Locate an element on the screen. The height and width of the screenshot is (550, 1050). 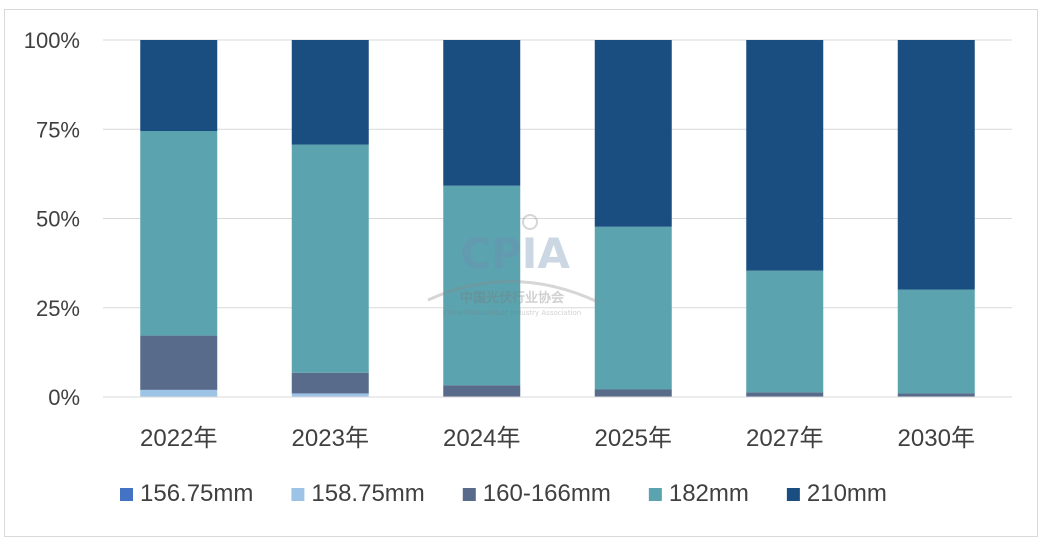
x-axis: 2022年 2023年 2024年 2025年 2027年 2030年 is located at coordinates (557, 424).